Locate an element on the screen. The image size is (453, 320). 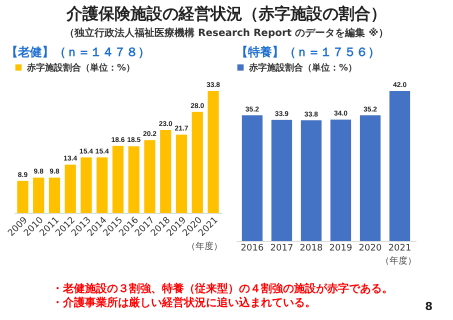
chart-title: 介護保険施設の経営状況（赤字施設の割合） is located at coordinates (227, 14).